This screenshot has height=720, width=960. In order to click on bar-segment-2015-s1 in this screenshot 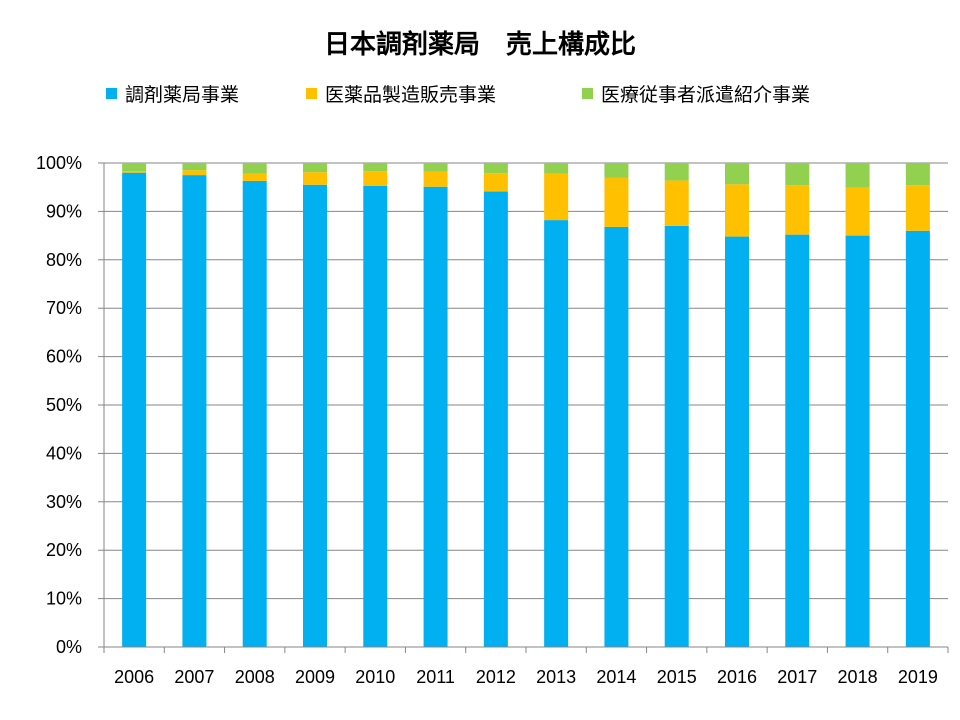, I will do `click(676, 203)`.